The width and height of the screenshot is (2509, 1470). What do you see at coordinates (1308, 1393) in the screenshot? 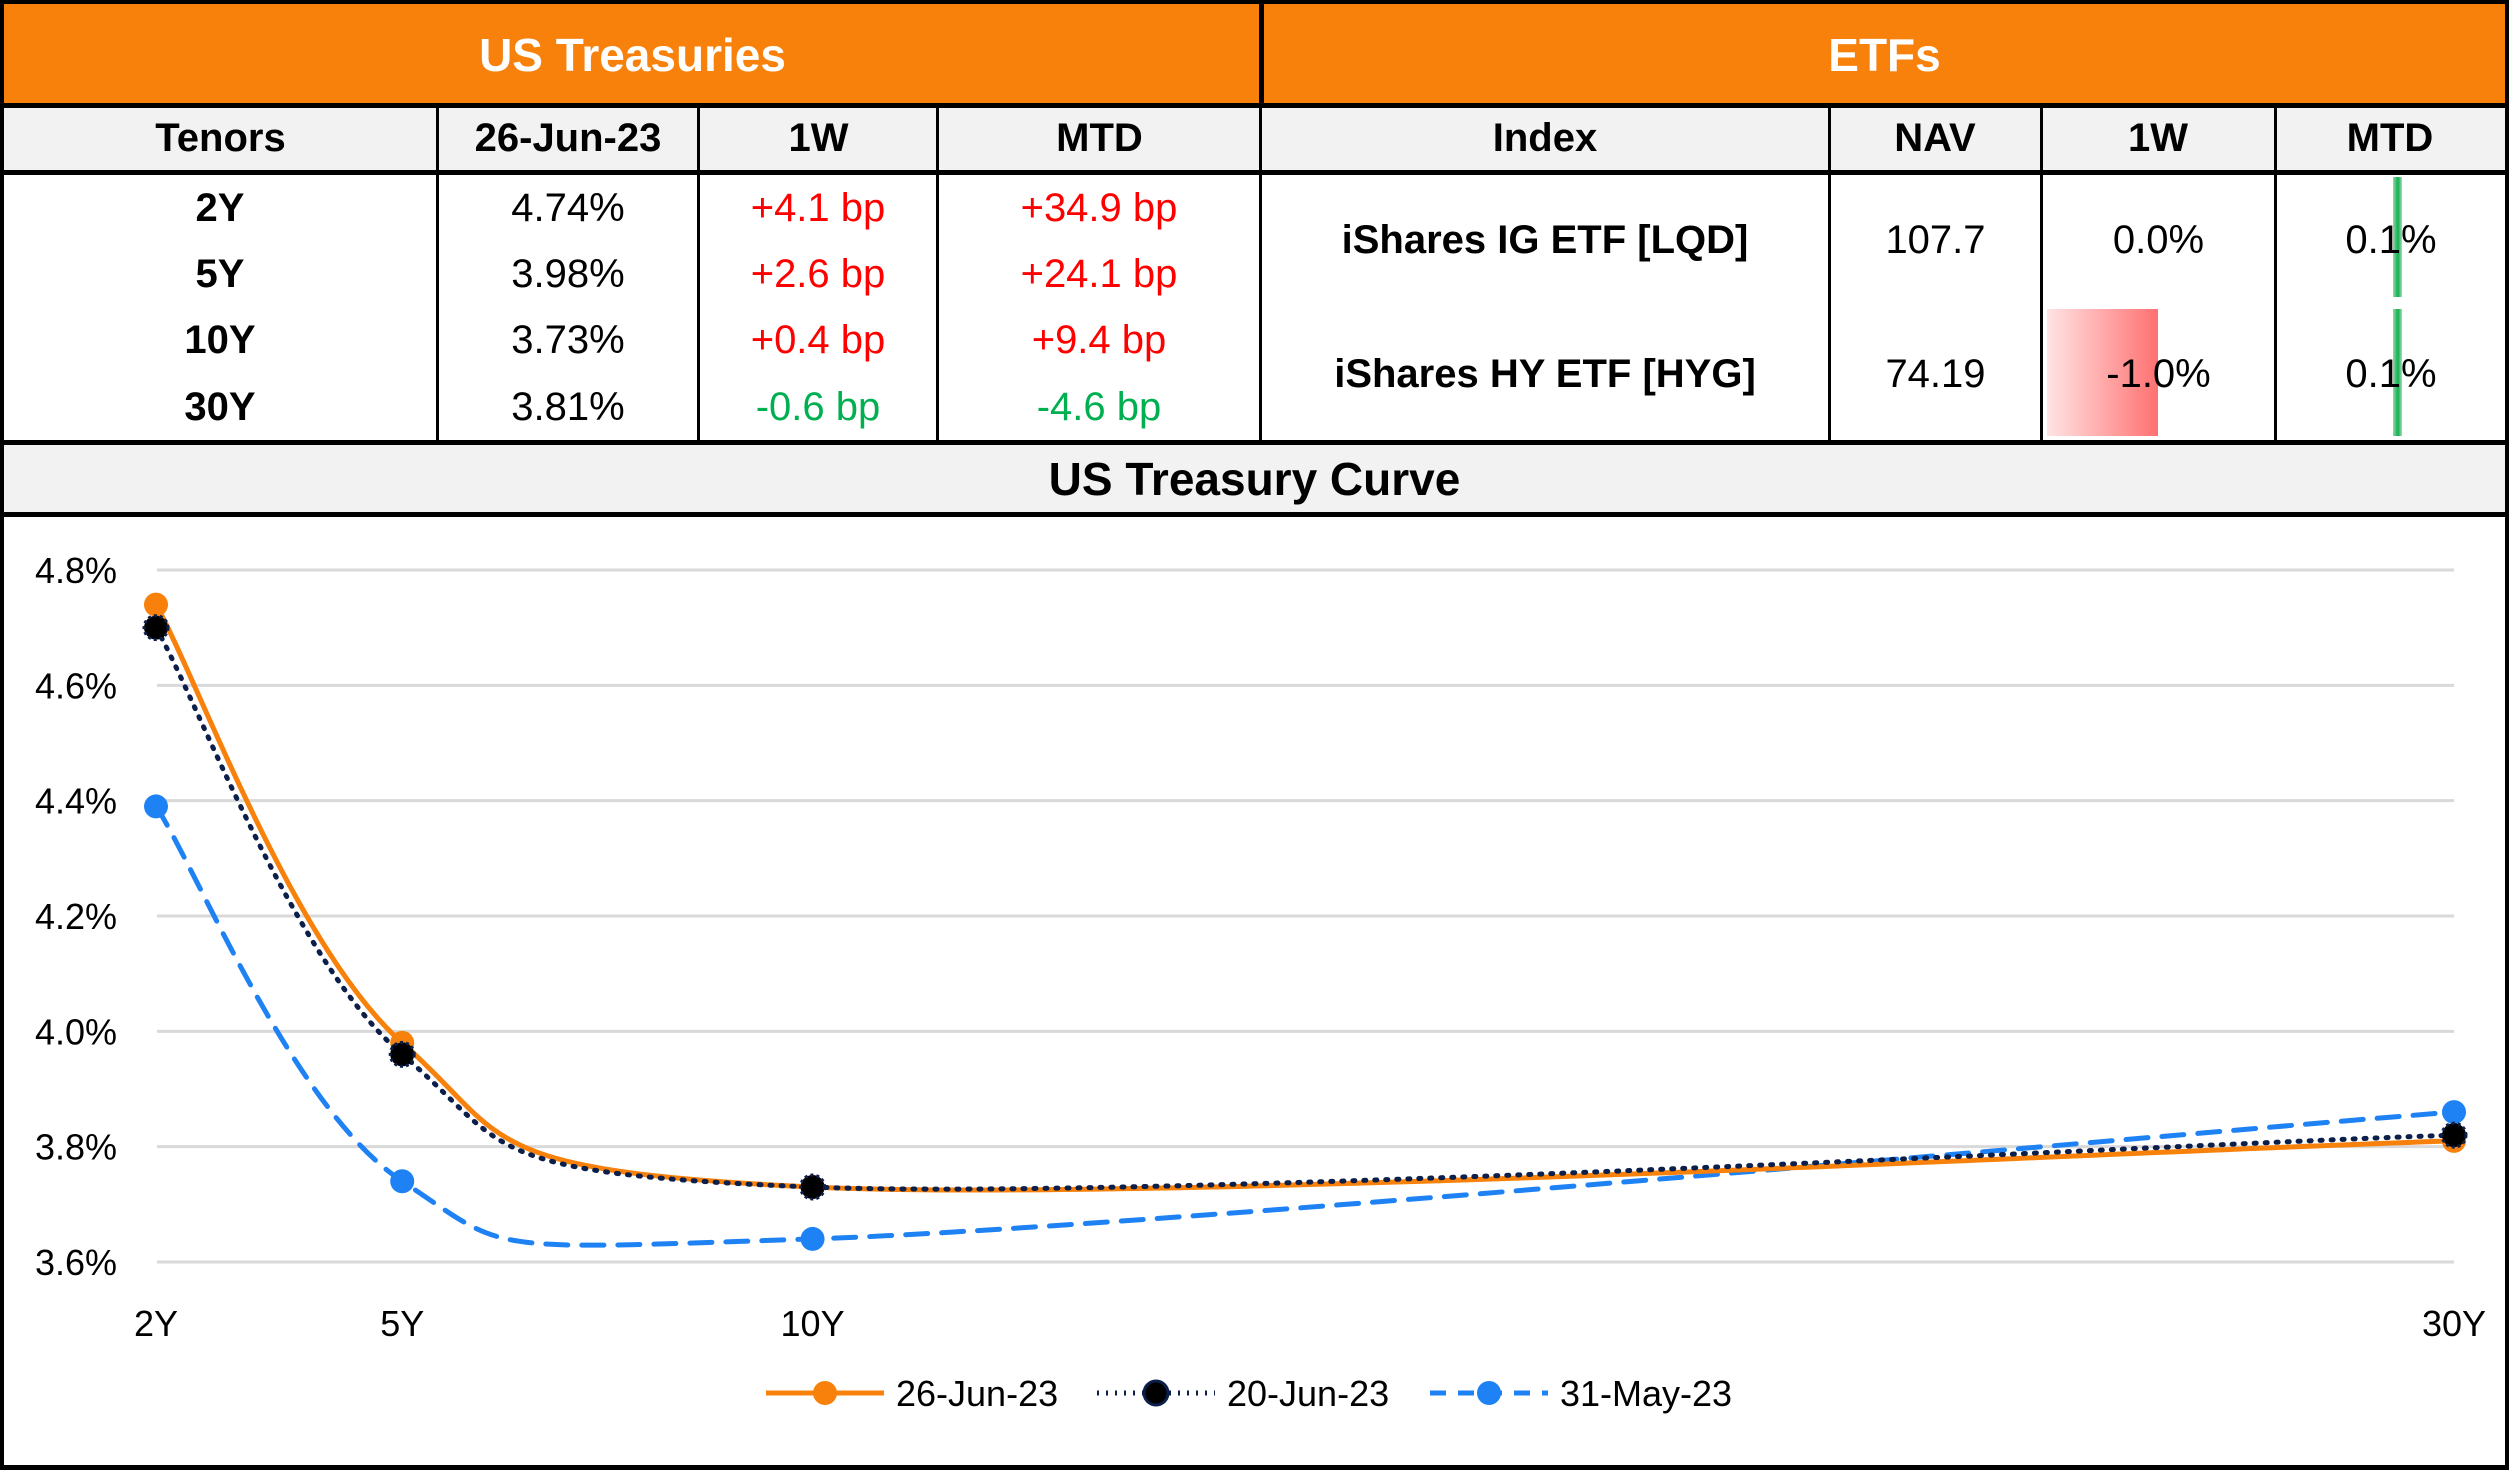
I see `legend-label: 20-Jun-23` at bounding box center [1308, 1393].